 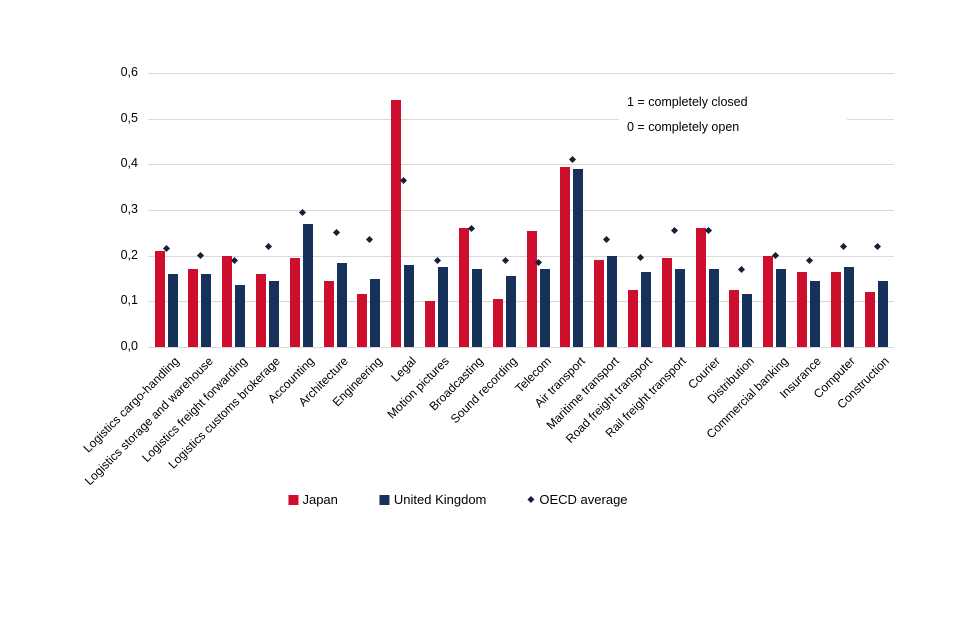 I want to click on legend-item-japan: Japan, so click(x=313, y=499).